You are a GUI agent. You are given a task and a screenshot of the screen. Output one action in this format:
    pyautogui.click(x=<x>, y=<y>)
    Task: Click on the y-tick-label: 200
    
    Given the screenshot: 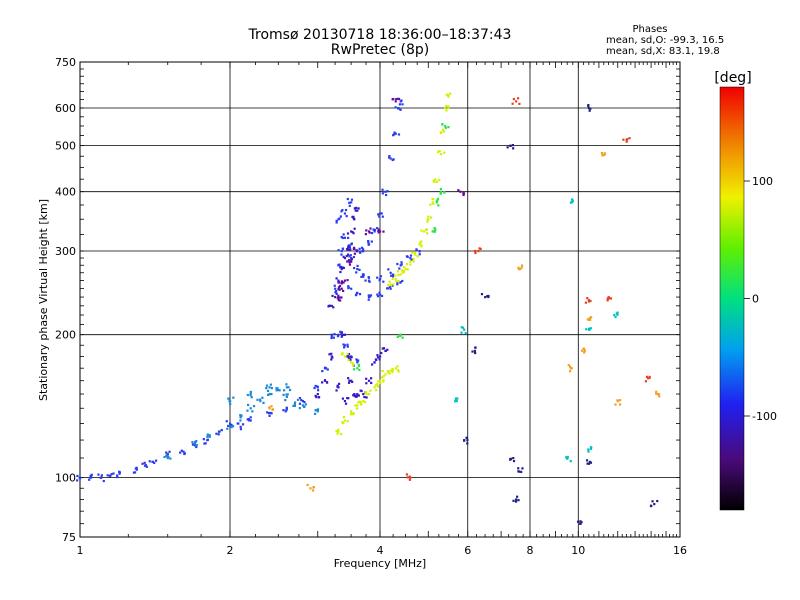 What is the action you would take?
    pyautogui.click(x=65, y=335)
    